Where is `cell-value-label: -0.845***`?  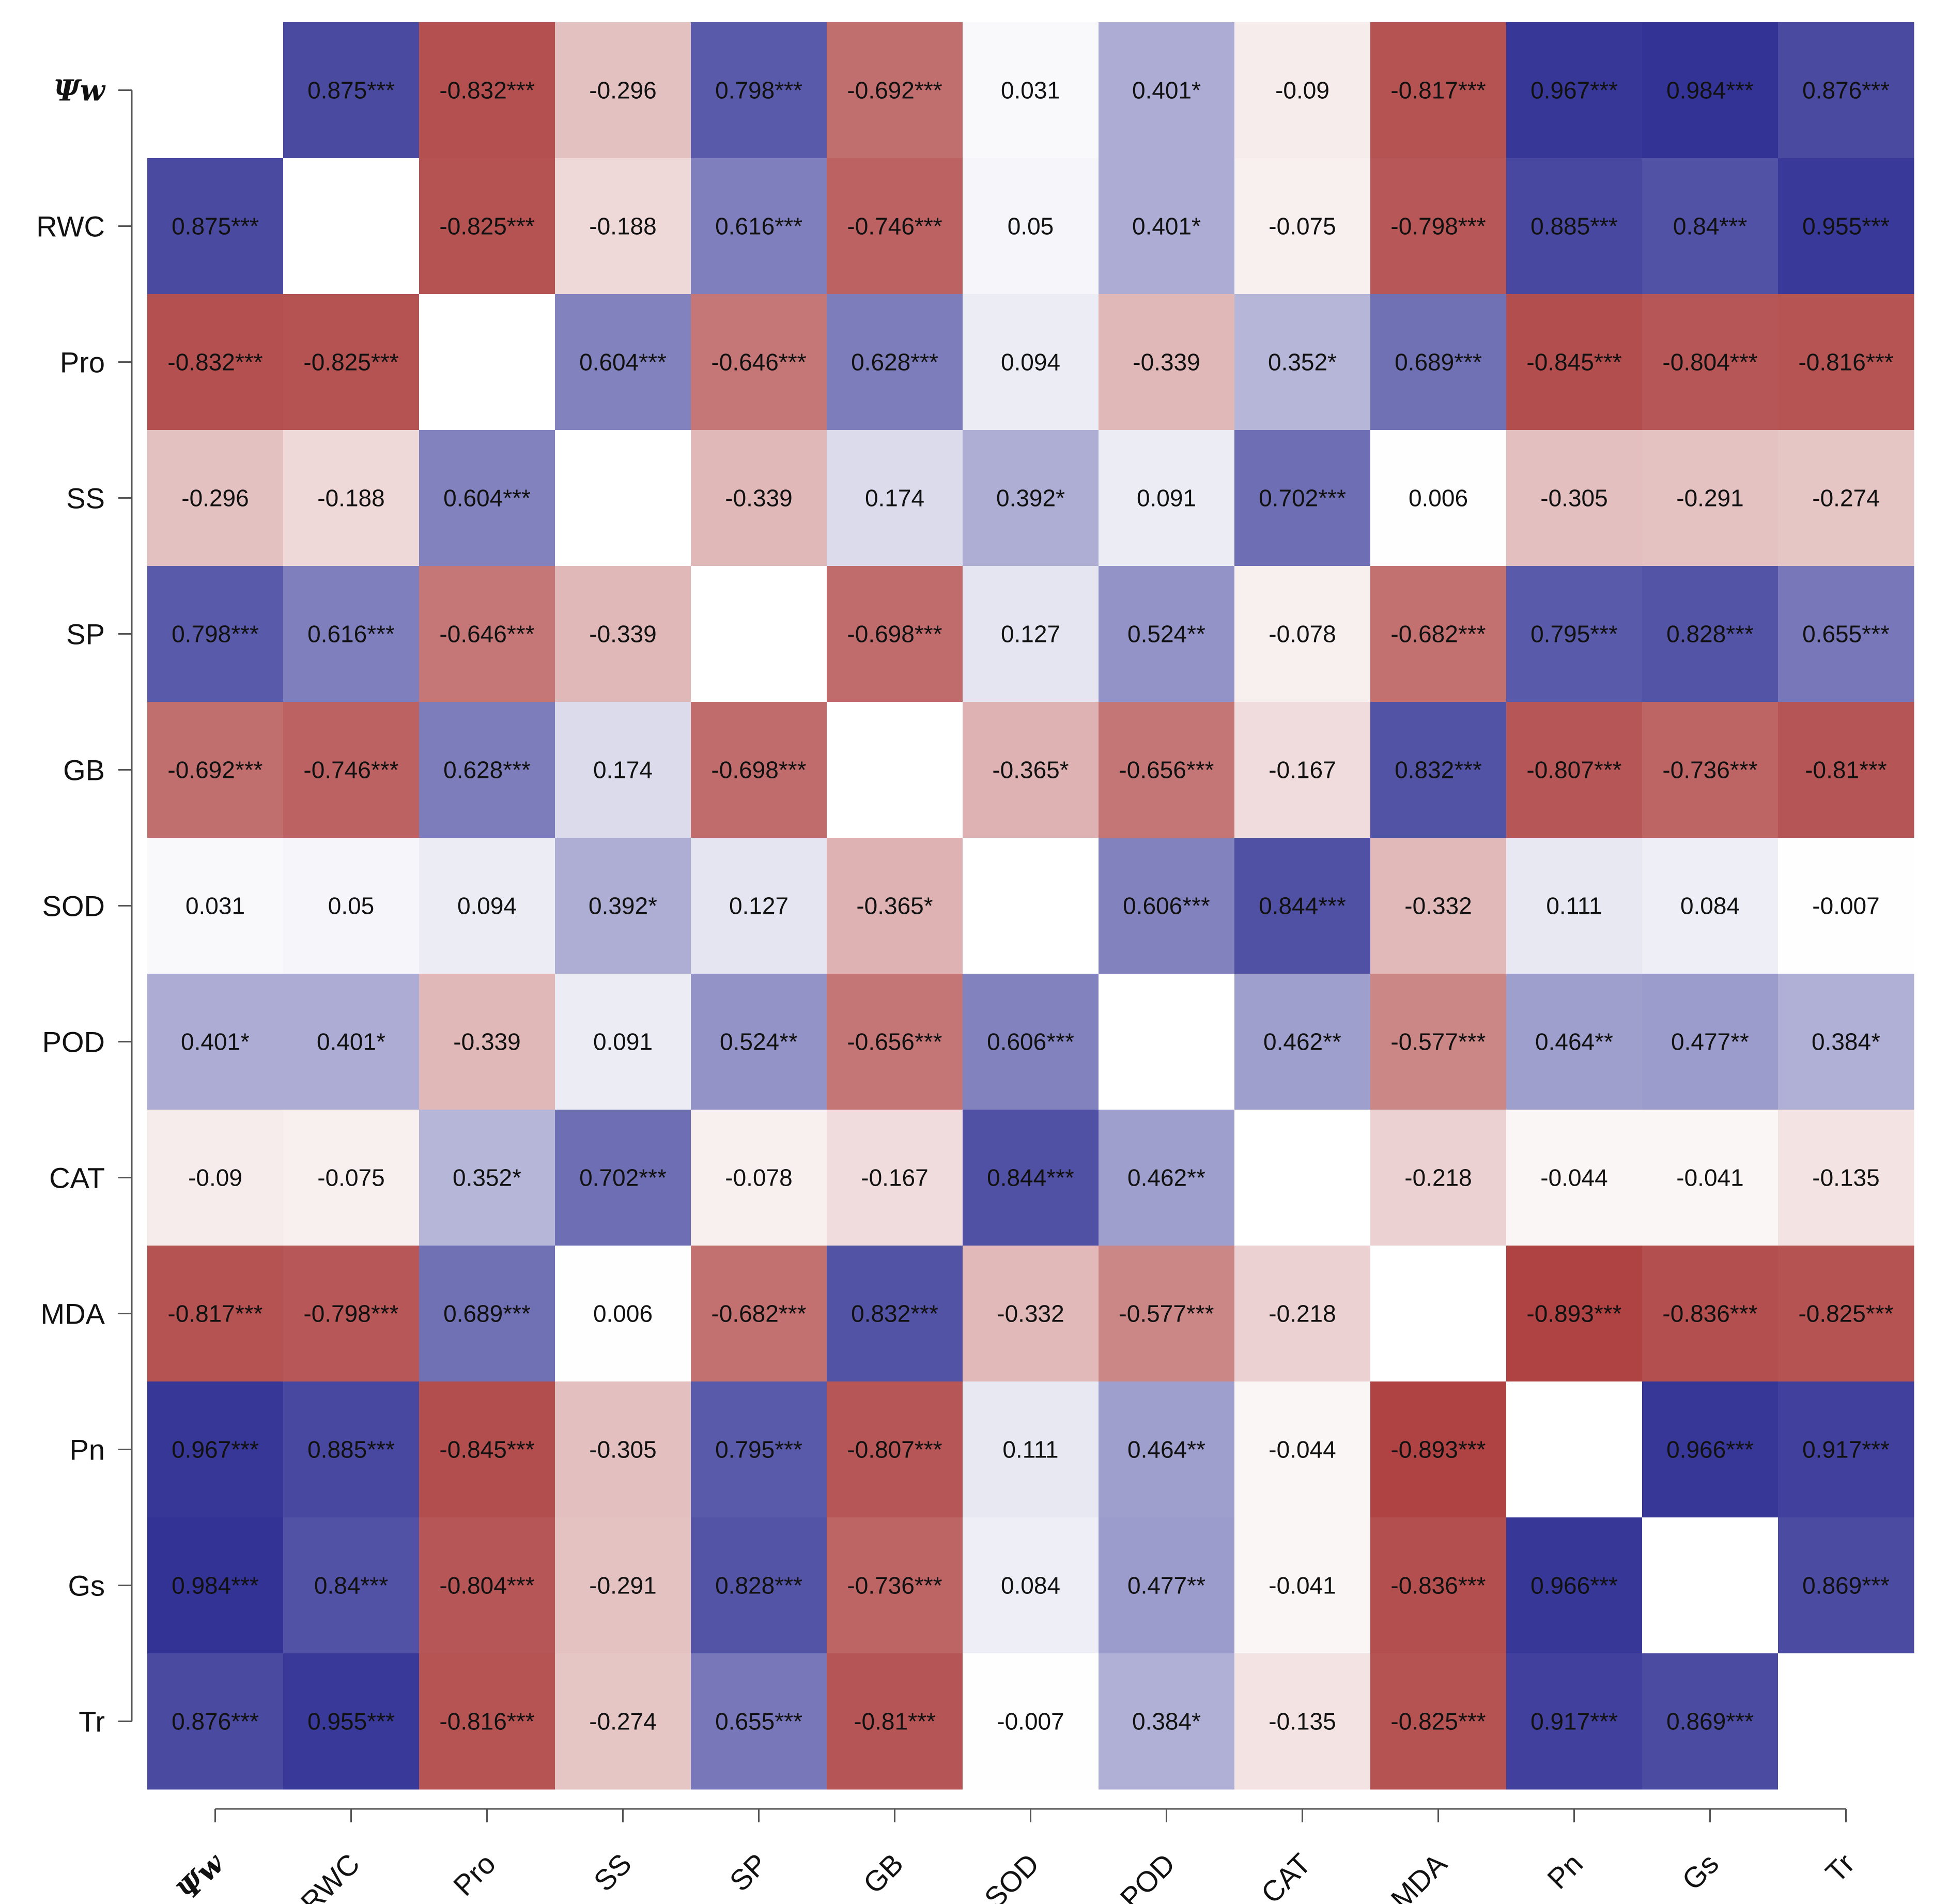 cell-value-label: -0.845*** is located at coordinates (486, 1449).